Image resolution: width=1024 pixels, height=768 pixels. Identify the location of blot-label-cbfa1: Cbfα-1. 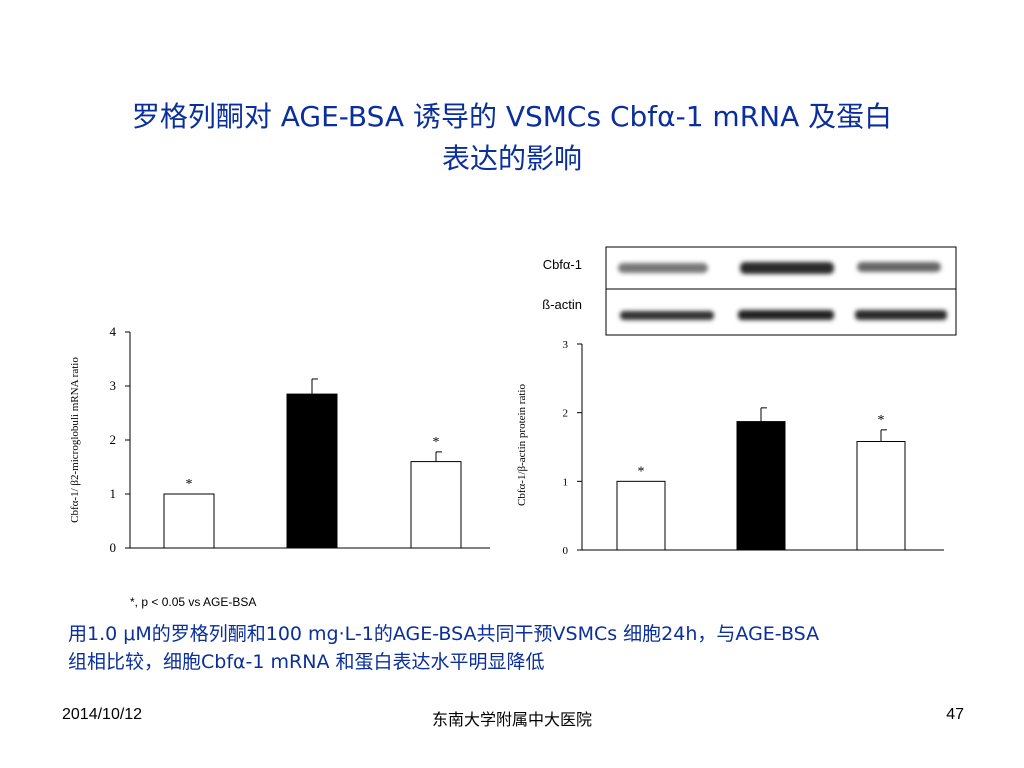
(562, 264).